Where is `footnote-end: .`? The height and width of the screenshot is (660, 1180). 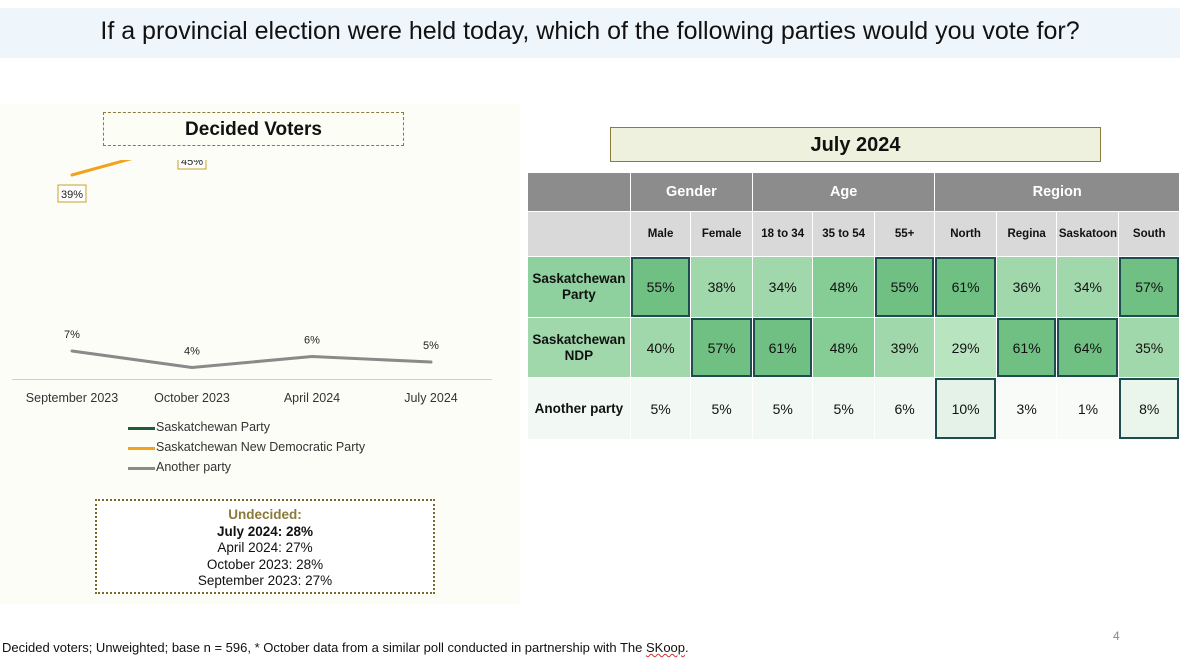
footnote-end: . is located at coordinates (687, 647).